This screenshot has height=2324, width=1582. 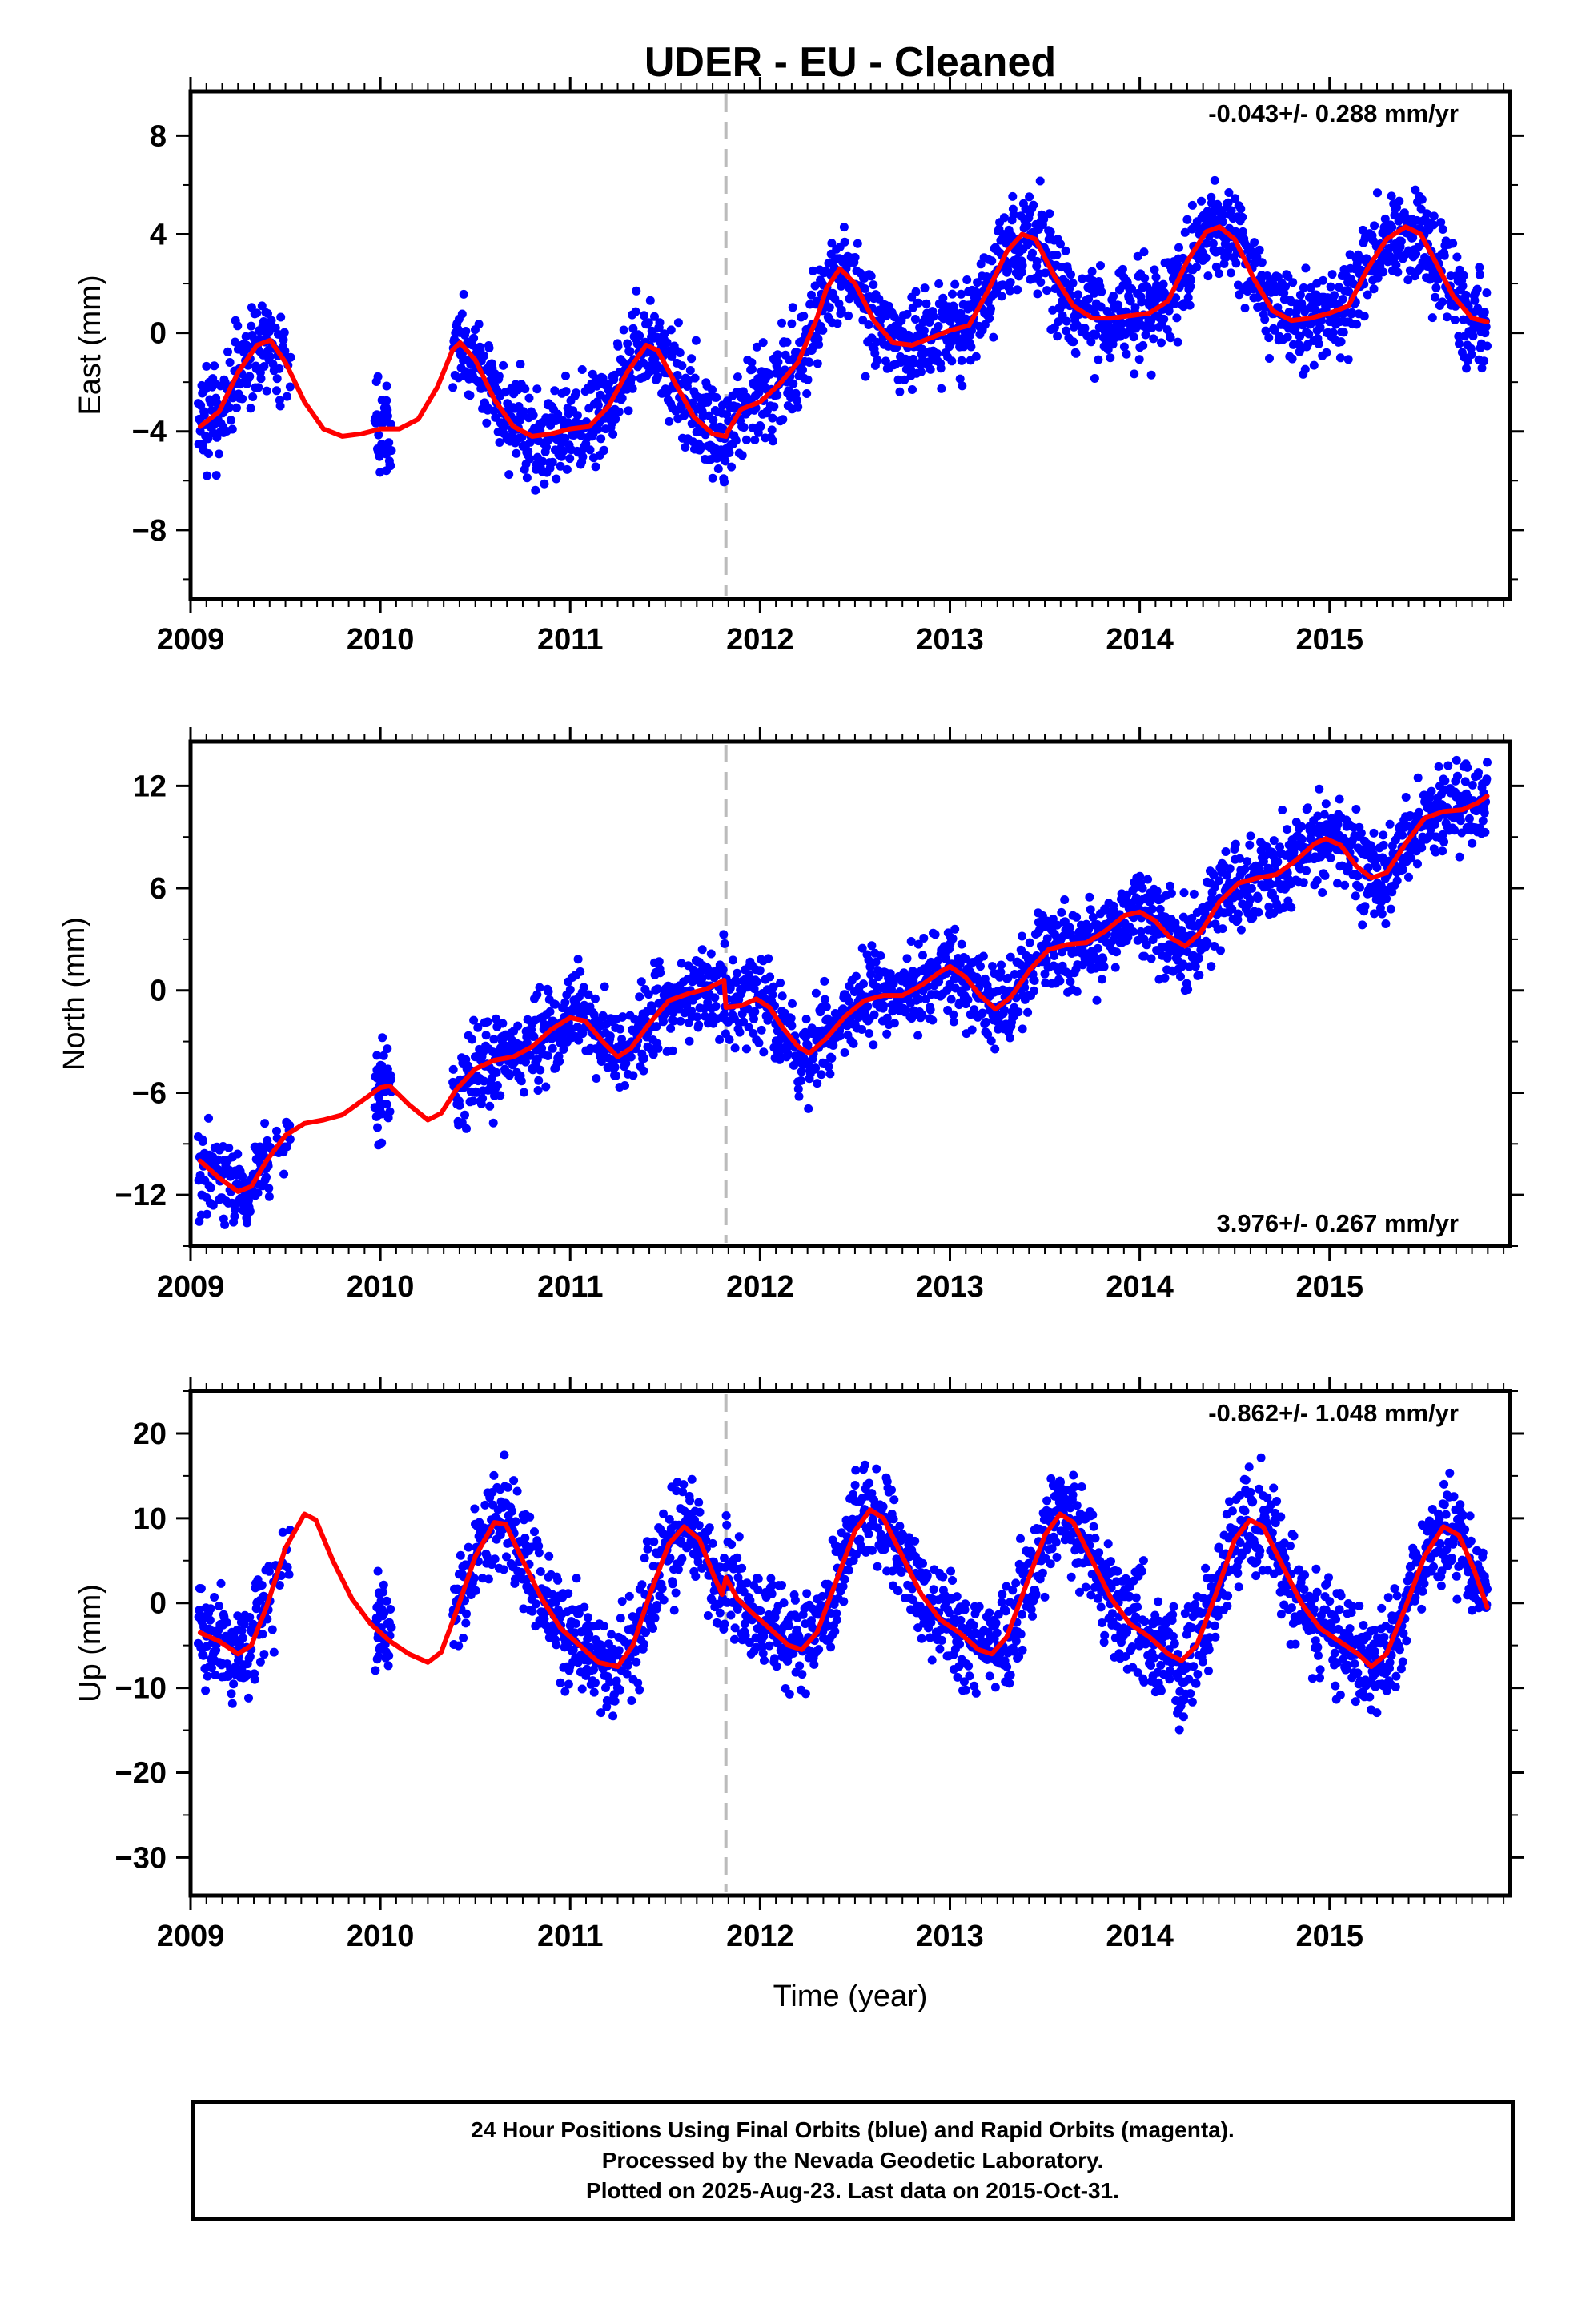 What do you see at coordinates (760, 1287) in the screenshot?
I see `x-tick-label: 2012` at bounding box center [760, 1287].